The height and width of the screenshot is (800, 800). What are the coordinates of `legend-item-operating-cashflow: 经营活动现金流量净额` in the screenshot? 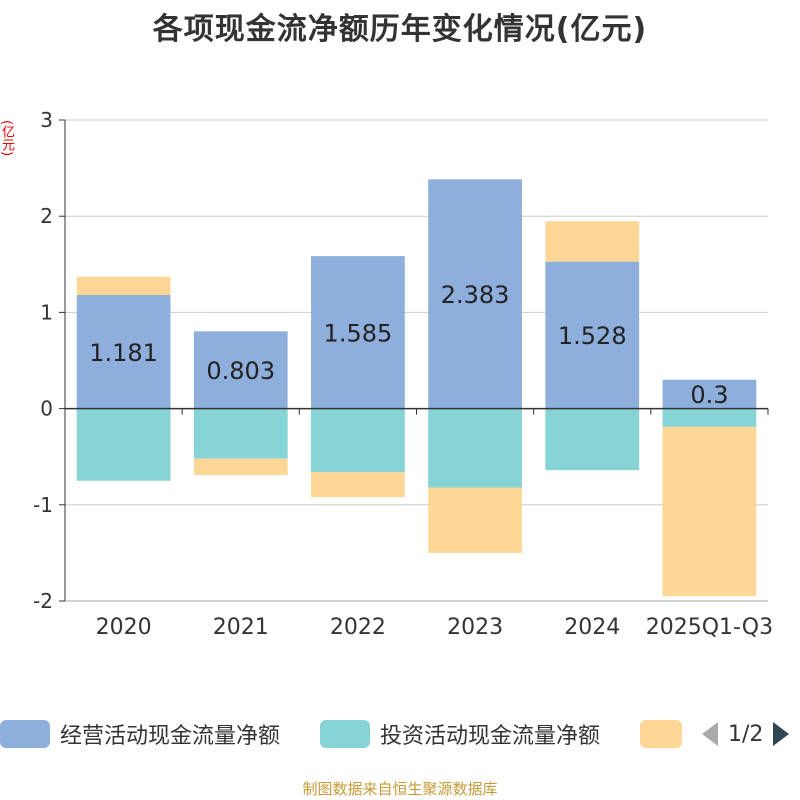 It's located at (140, 734).